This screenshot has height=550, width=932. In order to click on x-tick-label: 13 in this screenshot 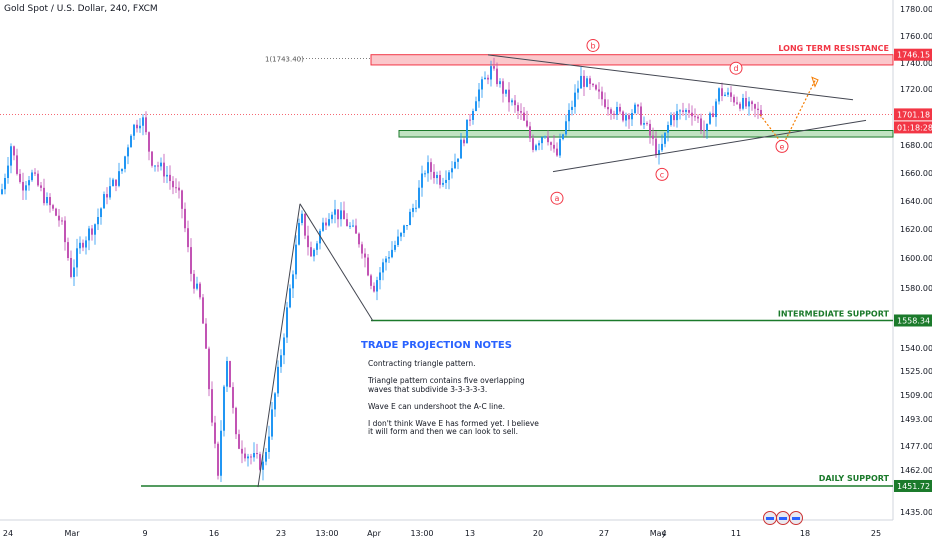, I will do `click(470, 533)`.